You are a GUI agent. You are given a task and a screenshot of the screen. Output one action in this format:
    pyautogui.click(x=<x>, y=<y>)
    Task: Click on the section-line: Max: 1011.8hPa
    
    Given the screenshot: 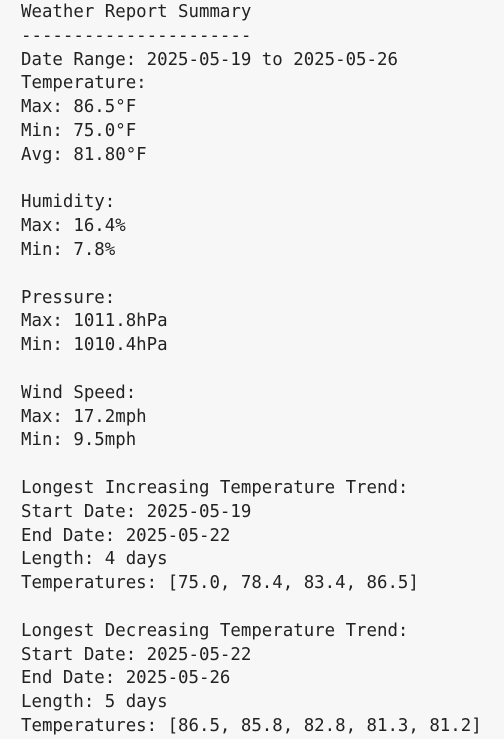 What is the action you would take?
    pyautogui.click(x=94, y=321)
    